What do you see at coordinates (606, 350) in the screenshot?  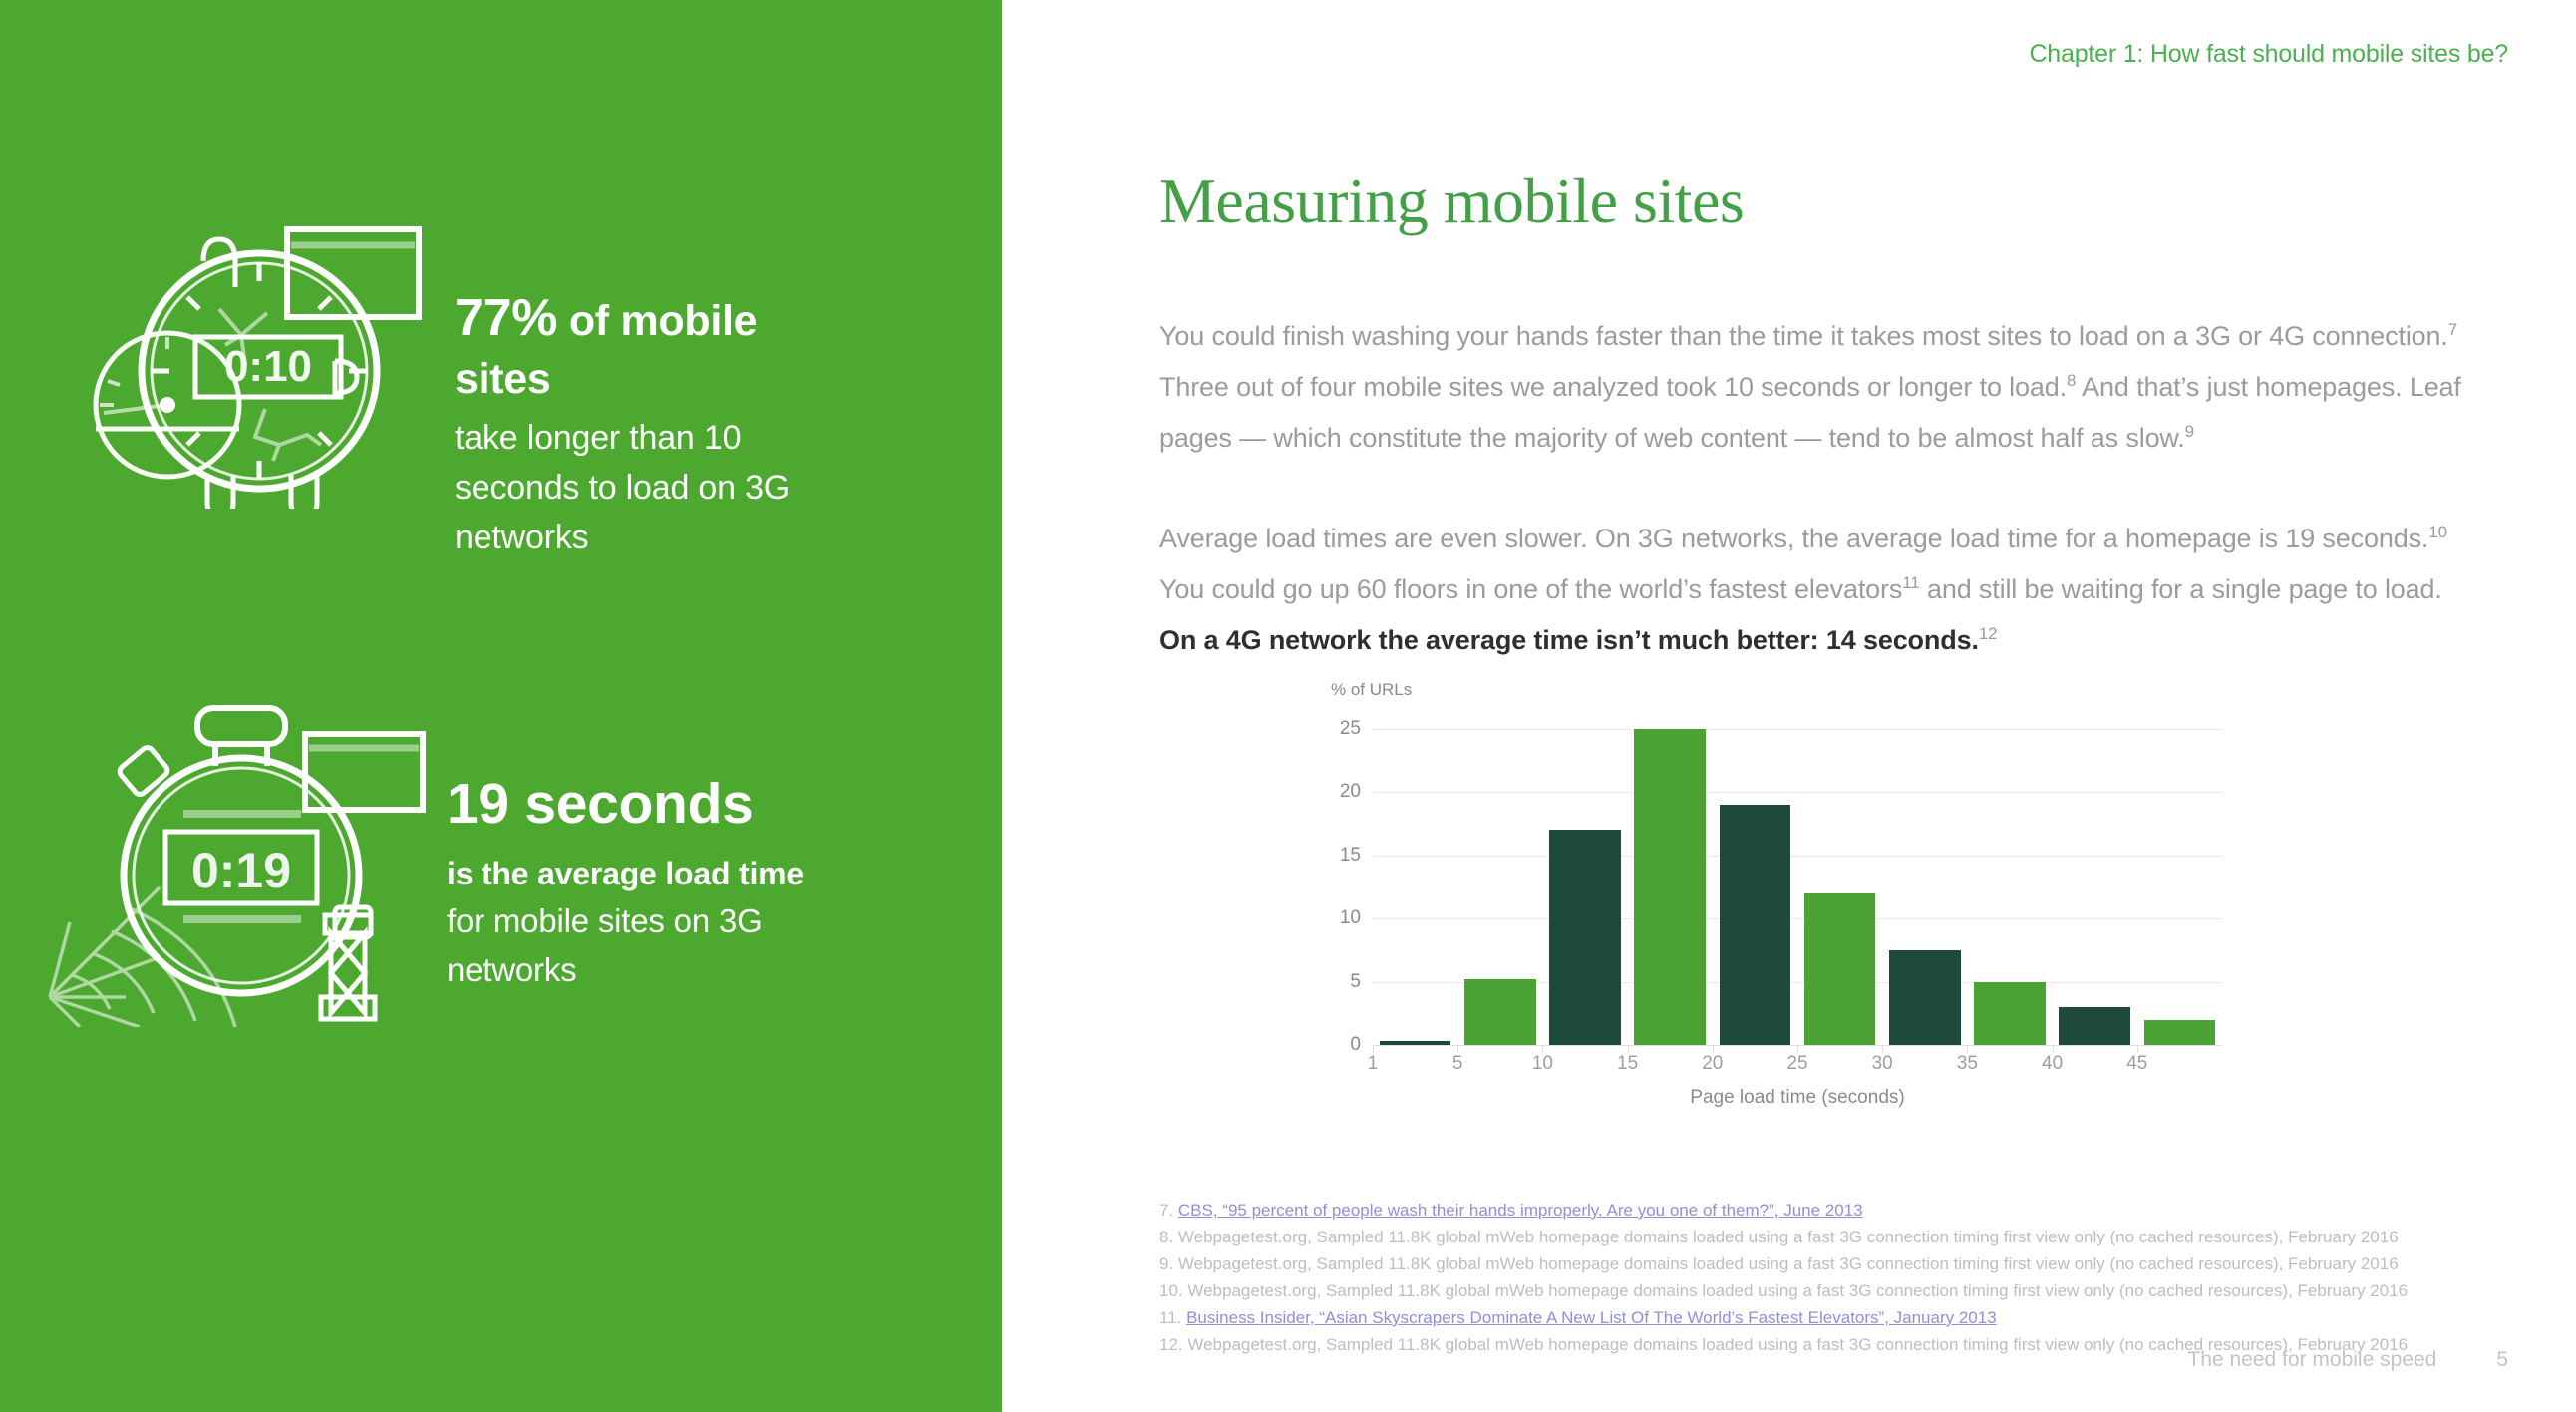 I see `stat-headline-rest: of mobile sites` at bounding box center [606, 350].